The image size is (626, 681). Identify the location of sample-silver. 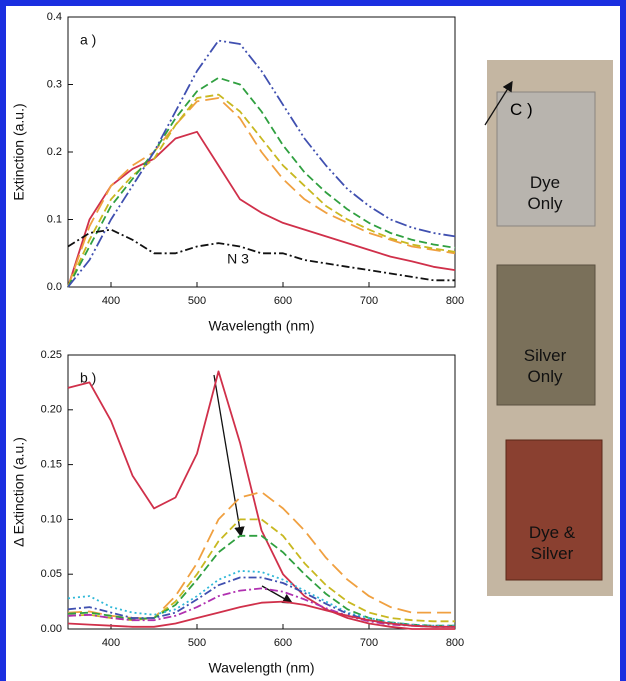
(546, 335).